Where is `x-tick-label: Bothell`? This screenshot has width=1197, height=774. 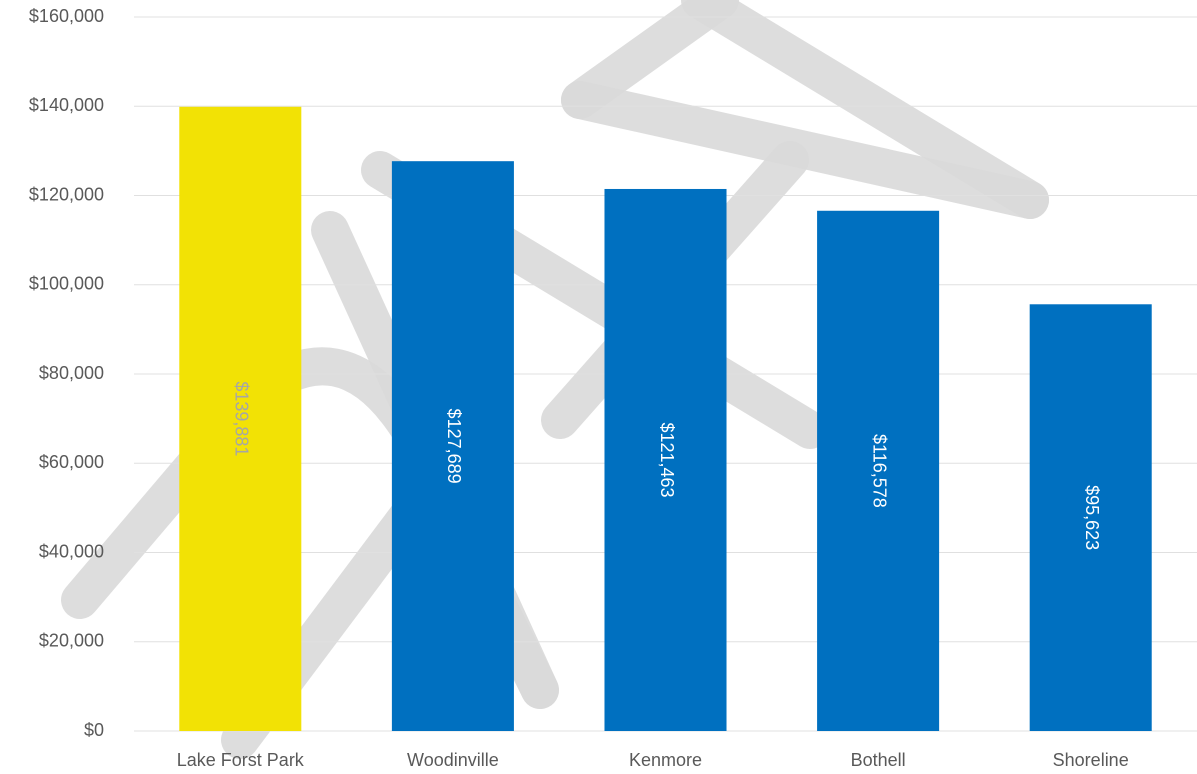 x-tick-label: Bothell is located at coordinates (878, 760).